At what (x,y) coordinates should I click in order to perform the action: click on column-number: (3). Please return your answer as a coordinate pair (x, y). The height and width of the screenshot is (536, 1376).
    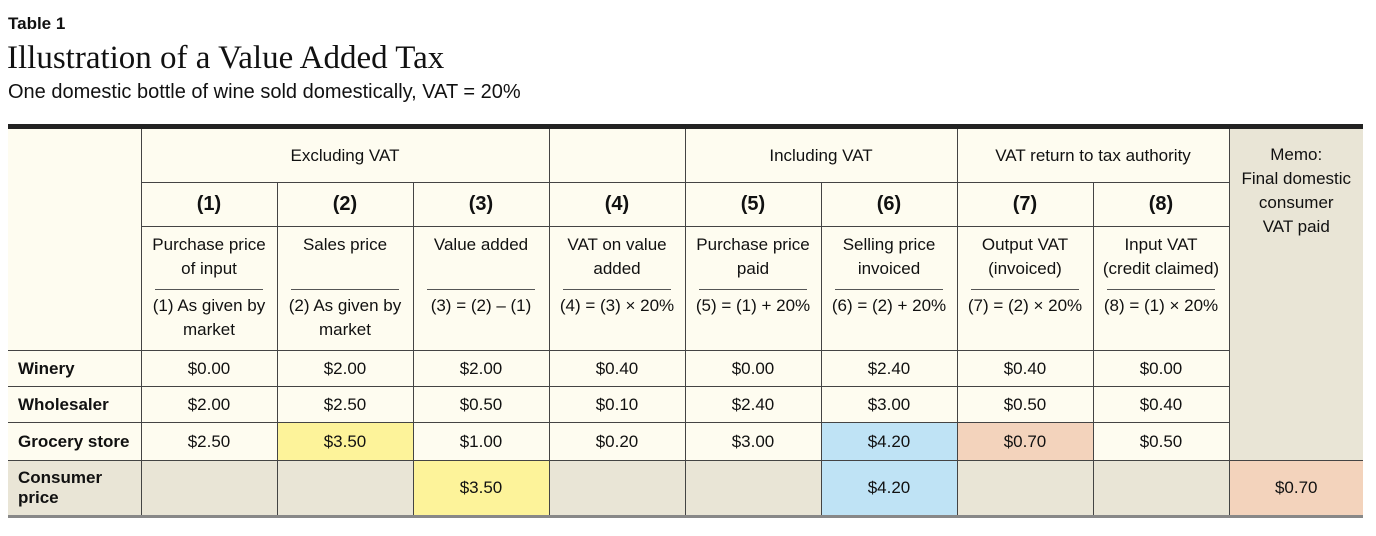
    Looking at the image, I should click on (481, 204).